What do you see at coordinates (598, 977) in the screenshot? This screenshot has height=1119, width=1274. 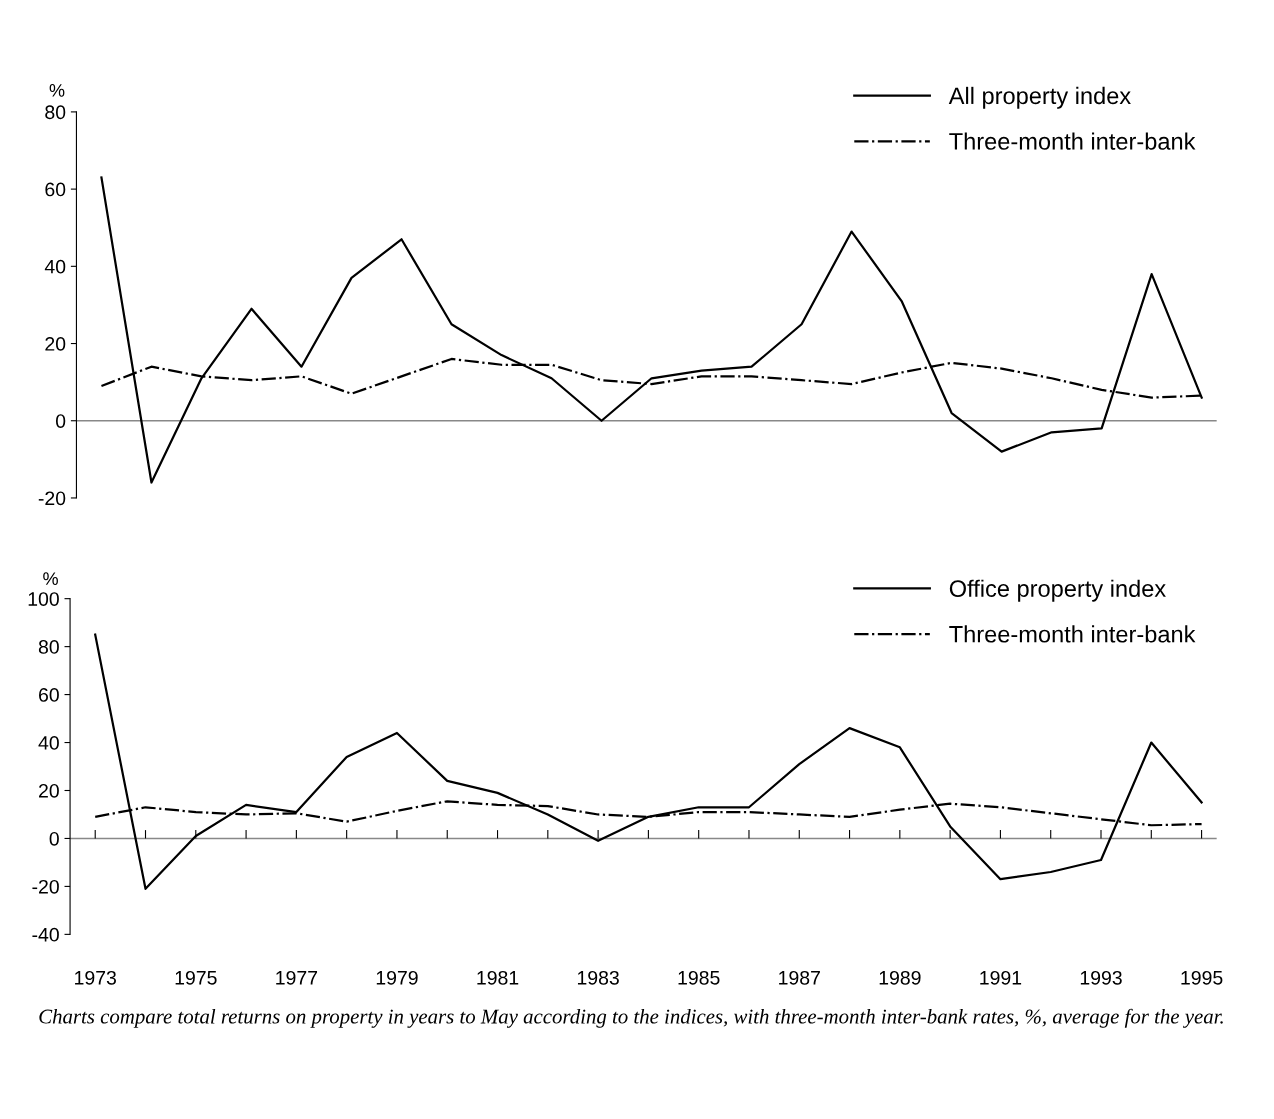 I see `x-tick-label: 1983` at bounding box center [598, 977].